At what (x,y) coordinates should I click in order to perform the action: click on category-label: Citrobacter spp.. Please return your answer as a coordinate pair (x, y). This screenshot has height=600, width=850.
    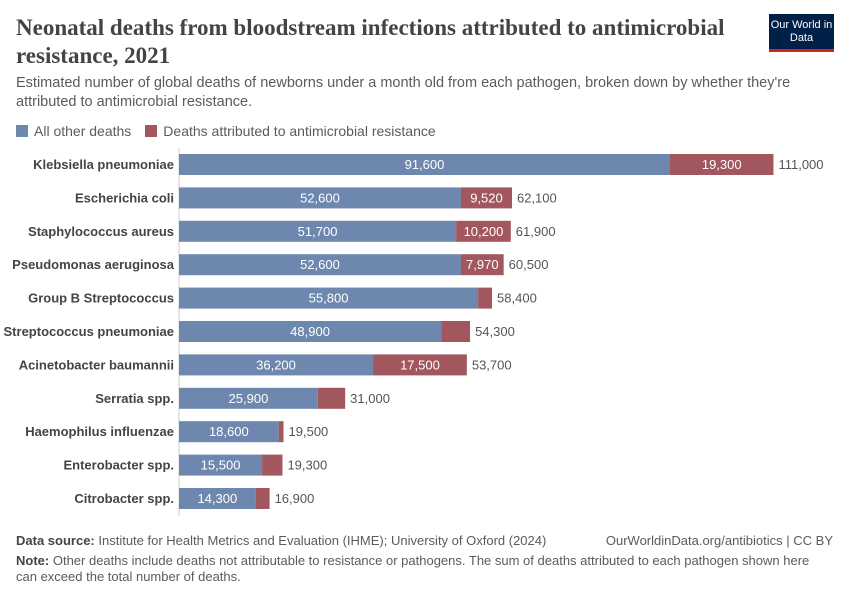
    Looking at the image, I should click on (124, 498).